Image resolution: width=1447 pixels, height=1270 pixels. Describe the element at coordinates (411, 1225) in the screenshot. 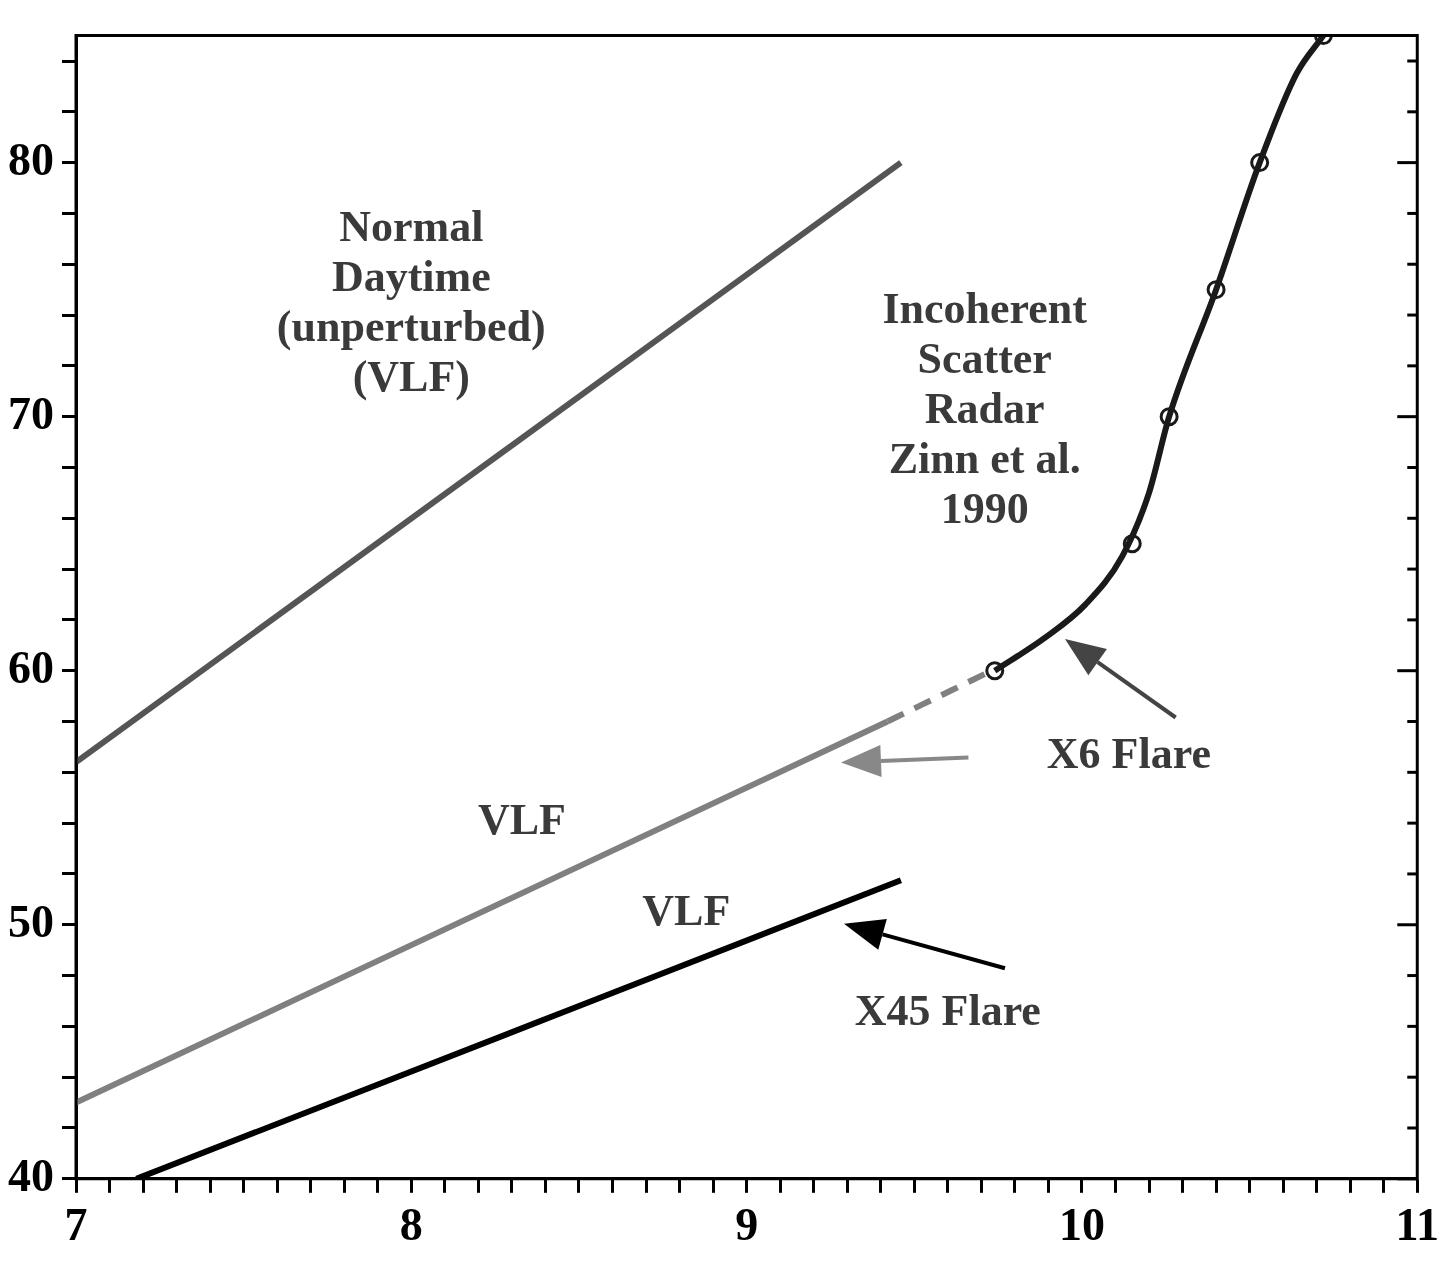

I see `x-tick-label: 8` at that location.